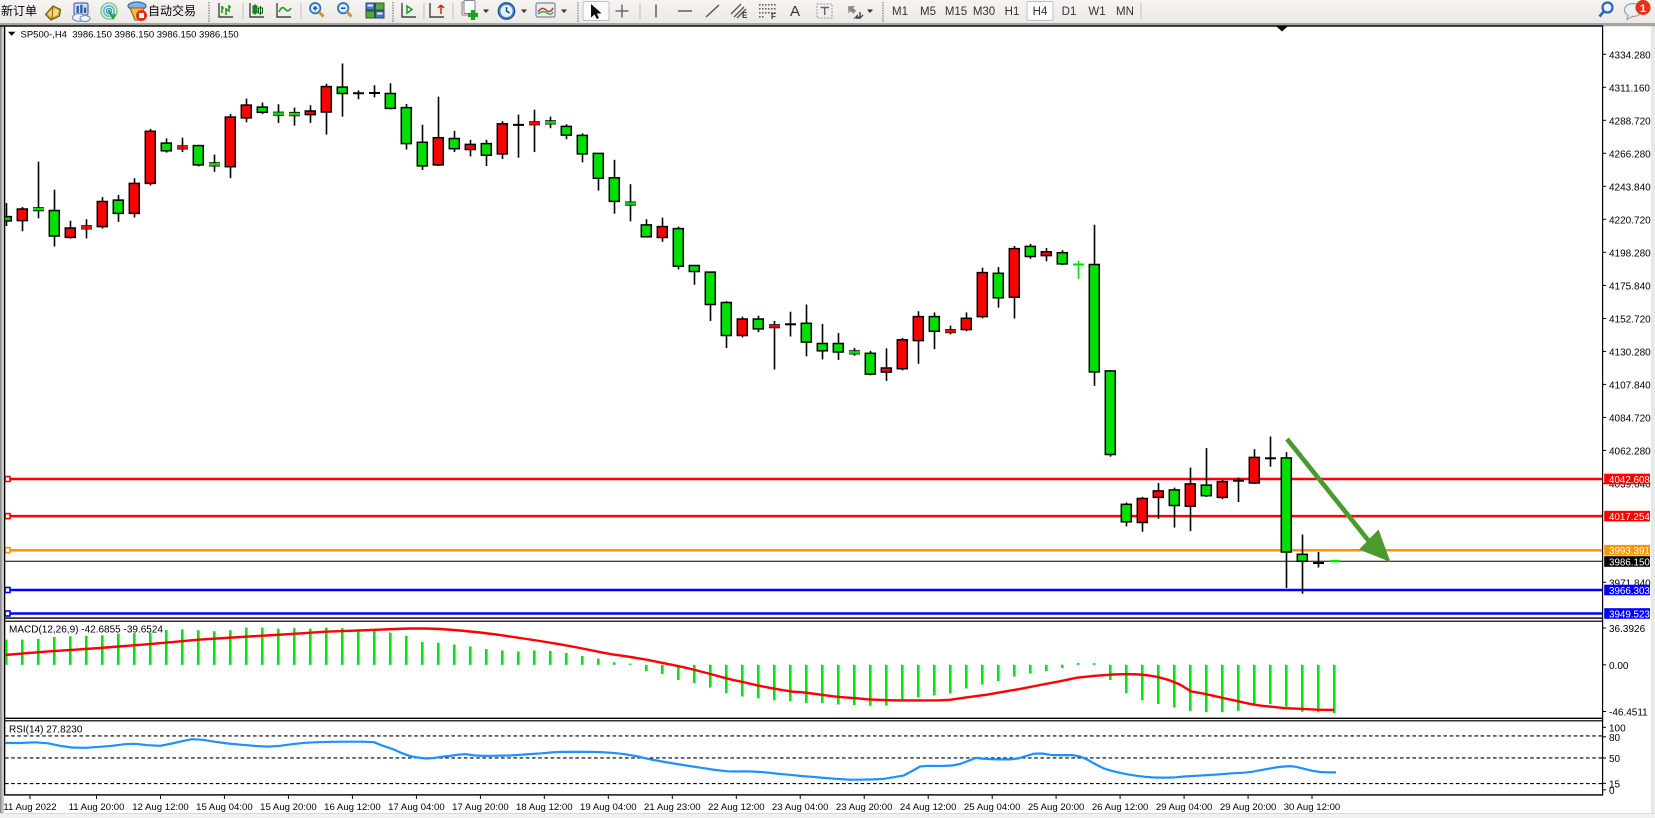 This screenshot has width=1655, height=818. I want to click on svg-text: 4084.720, so click(1630, 418).